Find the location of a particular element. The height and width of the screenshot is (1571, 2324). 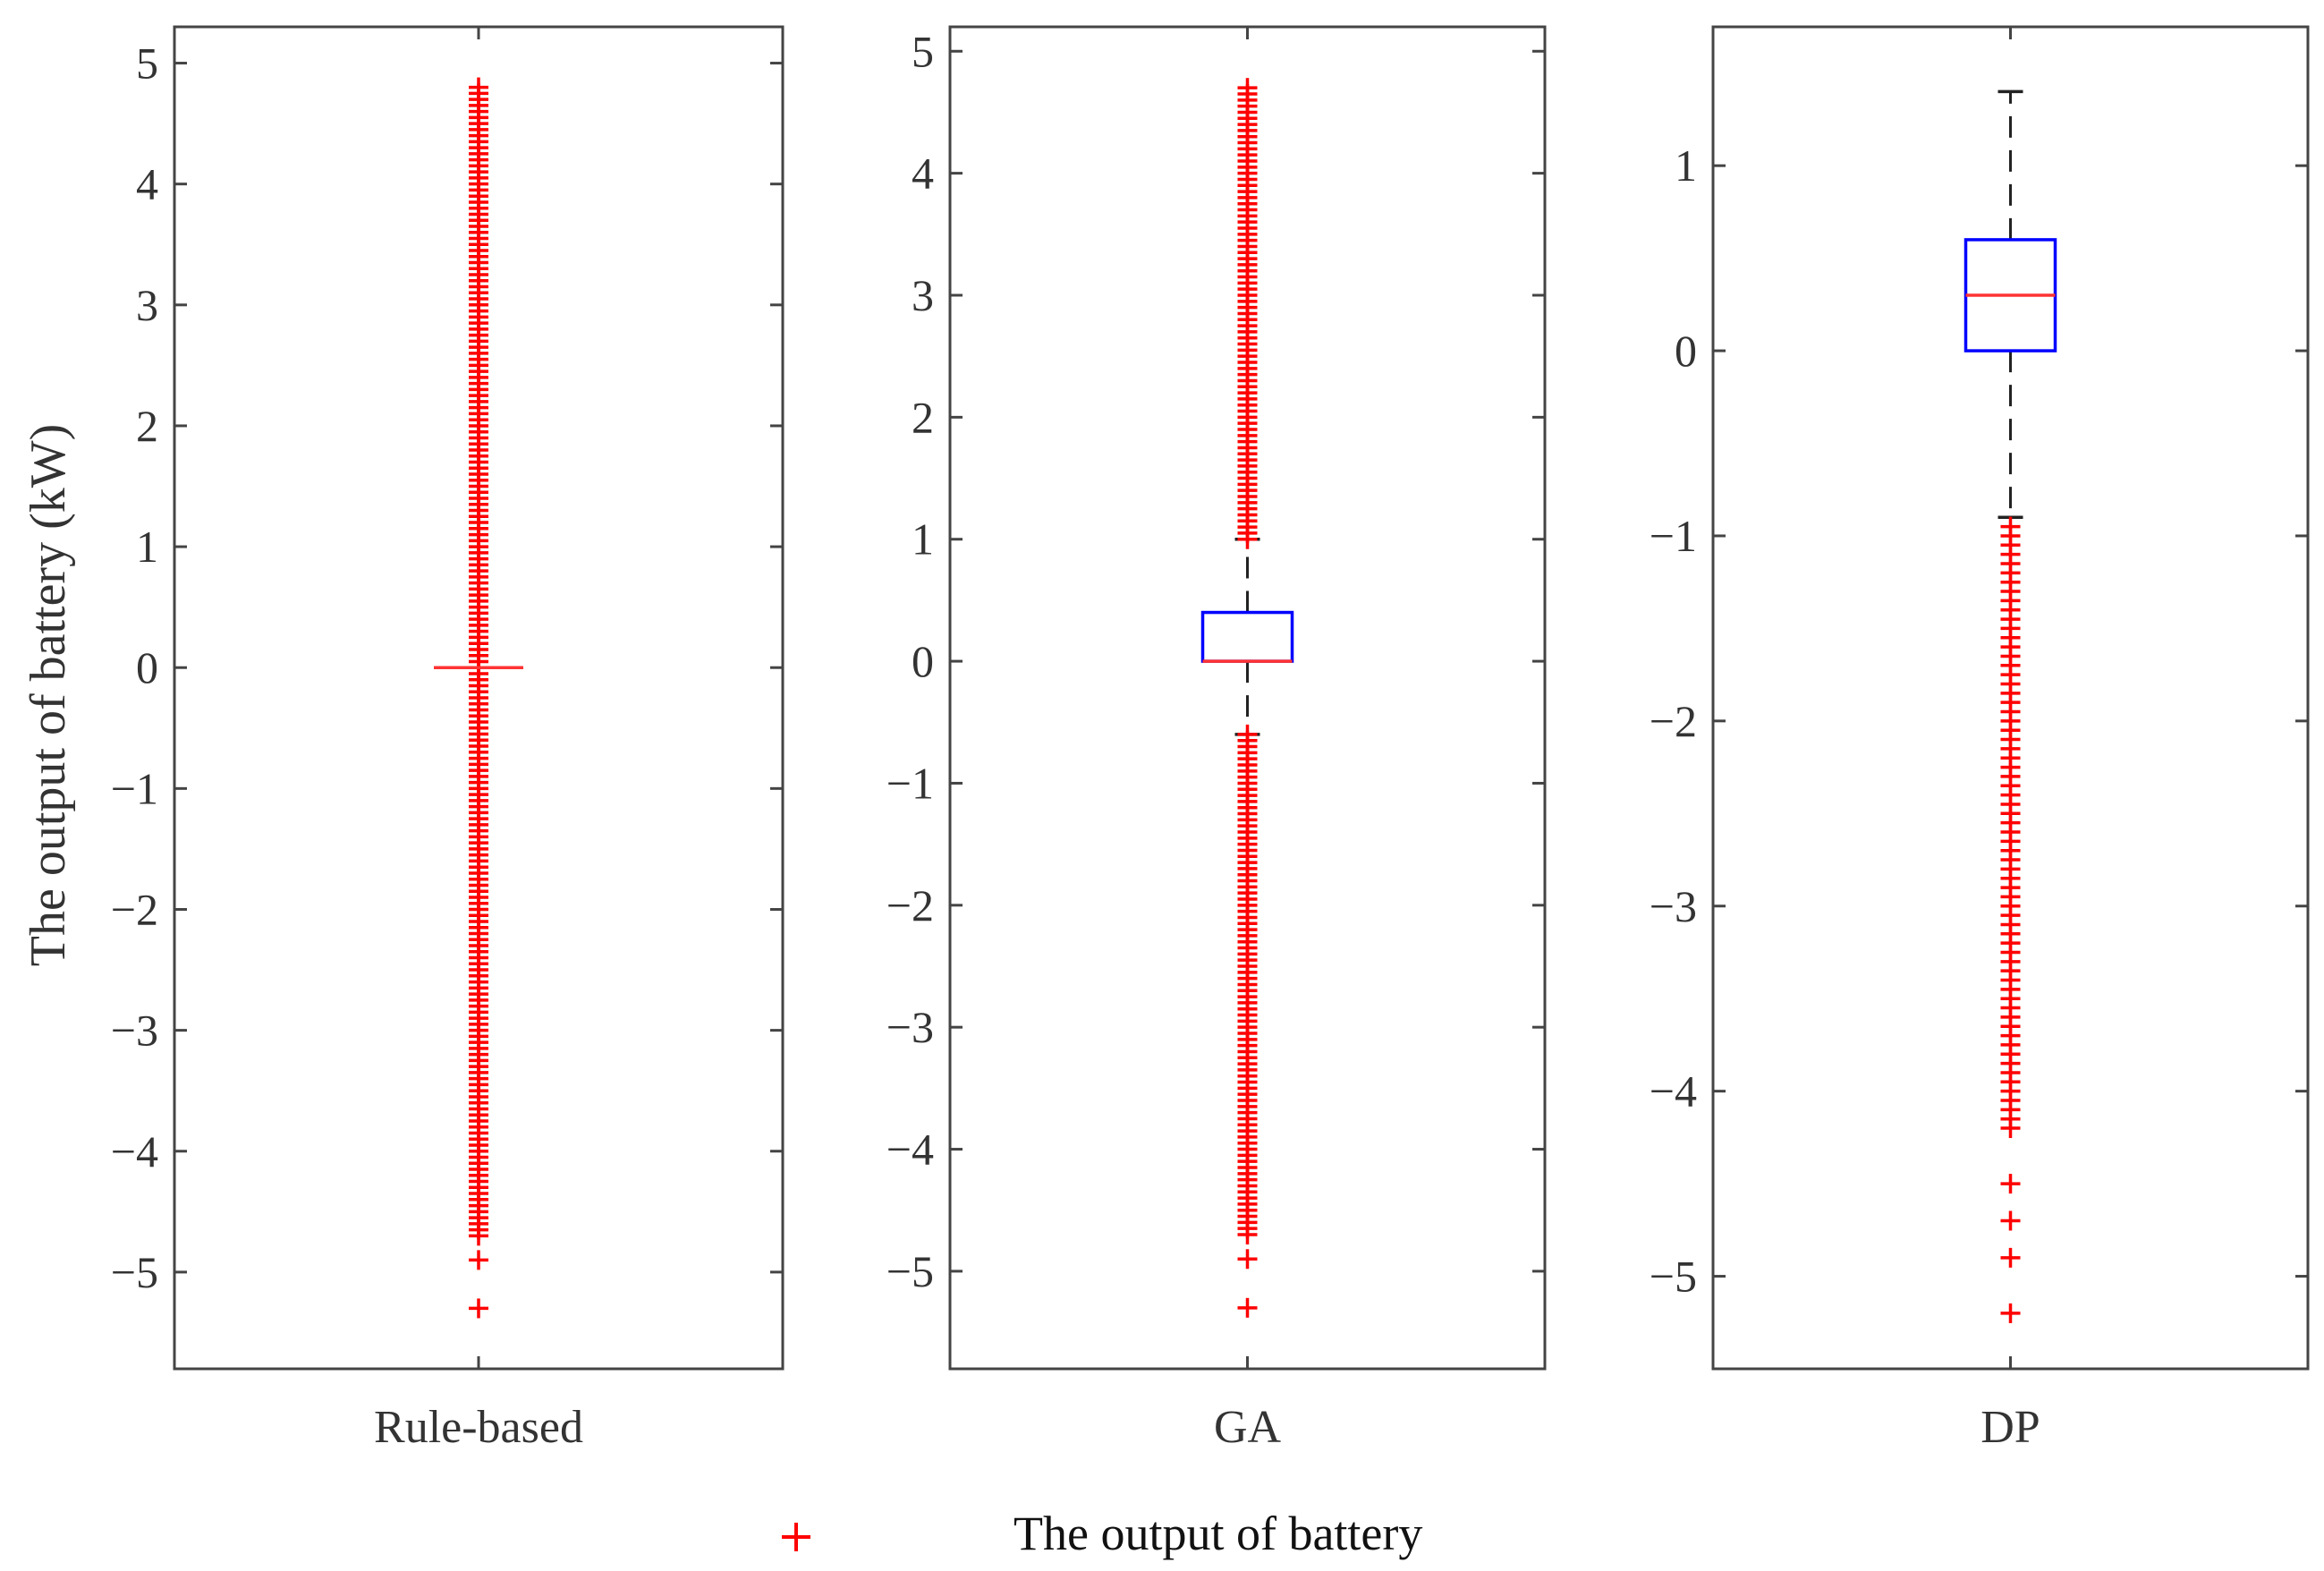

category-label: DP is located at coordinates (2010, 1428).